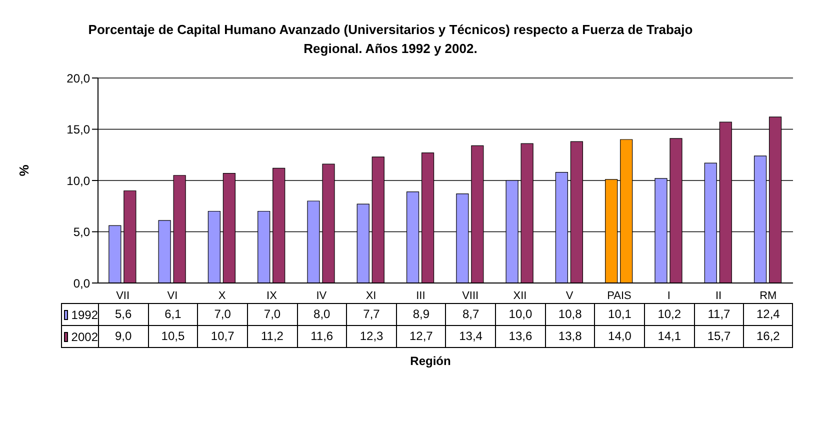 The width and height of the screenshot is (813, 421). Describe the element at coordinates (669, 336) in the screenshot. I see `data-label: 14,1` at that location.